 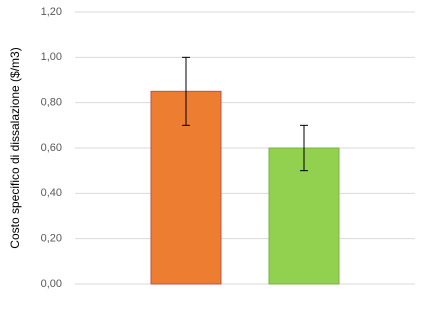 What do you see at coordinates (51, 148) in the screenshot?
I see `y-tick-label: 0,60` at bounding box center [51, 148].